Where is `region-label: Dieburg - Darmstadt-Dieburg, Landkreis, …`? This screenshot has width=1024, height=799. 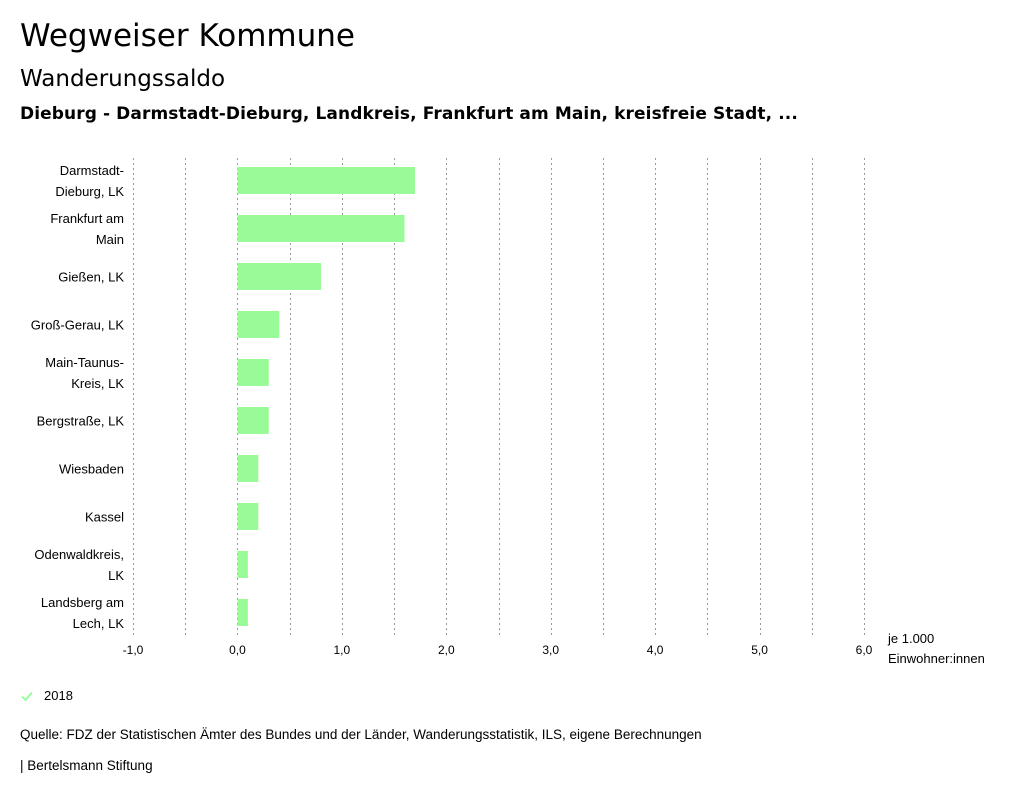
region-label: Dieburg - Darmstadt-Dieburg, Landkreis, … is located at coordinates (409, 114).